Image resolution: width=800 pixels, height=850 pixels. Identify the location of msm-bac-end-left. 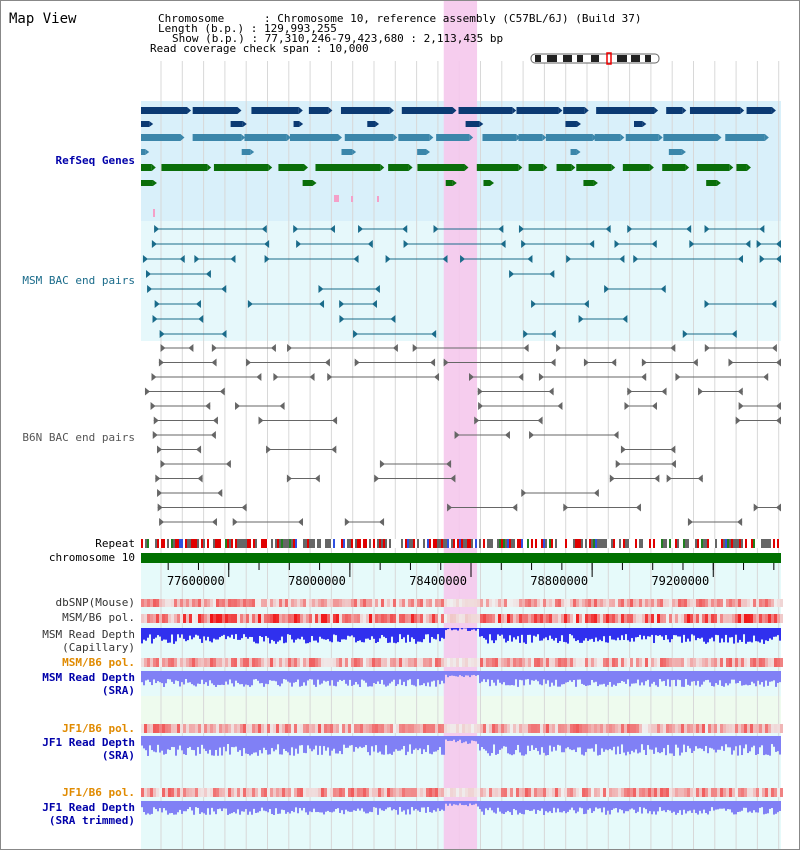
(685, 334).